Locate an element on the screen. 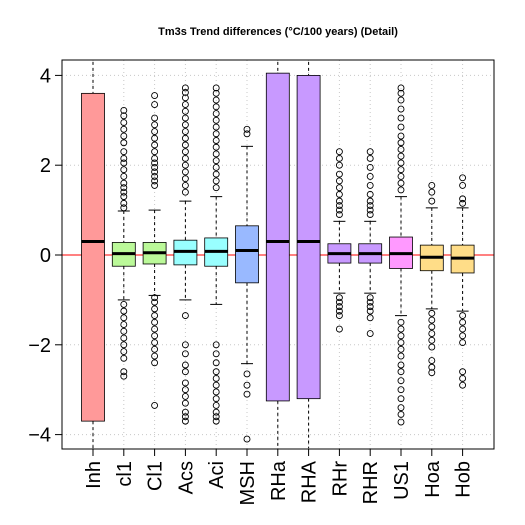 This screenshot has width=525, height=525. x-tick-label: MSH is located at coordinates (248, 483).